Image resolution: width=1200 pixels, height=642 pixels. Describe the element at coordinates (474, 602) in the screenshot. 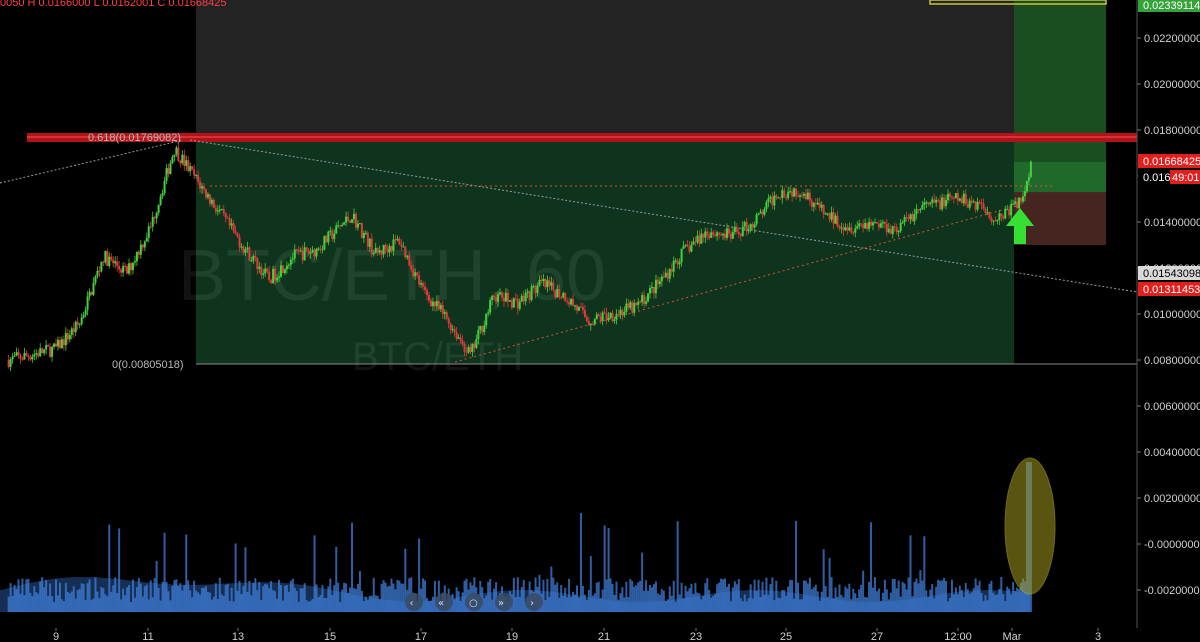

I see `reset-icon: ○` at that location.